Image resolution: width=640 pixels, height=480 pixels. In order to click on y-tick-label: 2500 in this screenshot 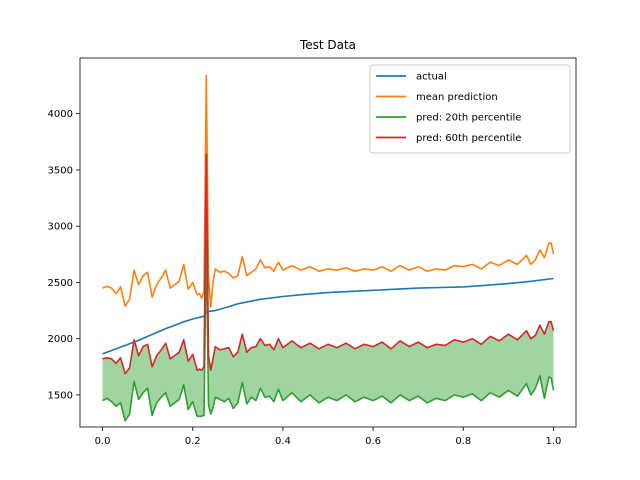, I will do `click(60, 283)`.